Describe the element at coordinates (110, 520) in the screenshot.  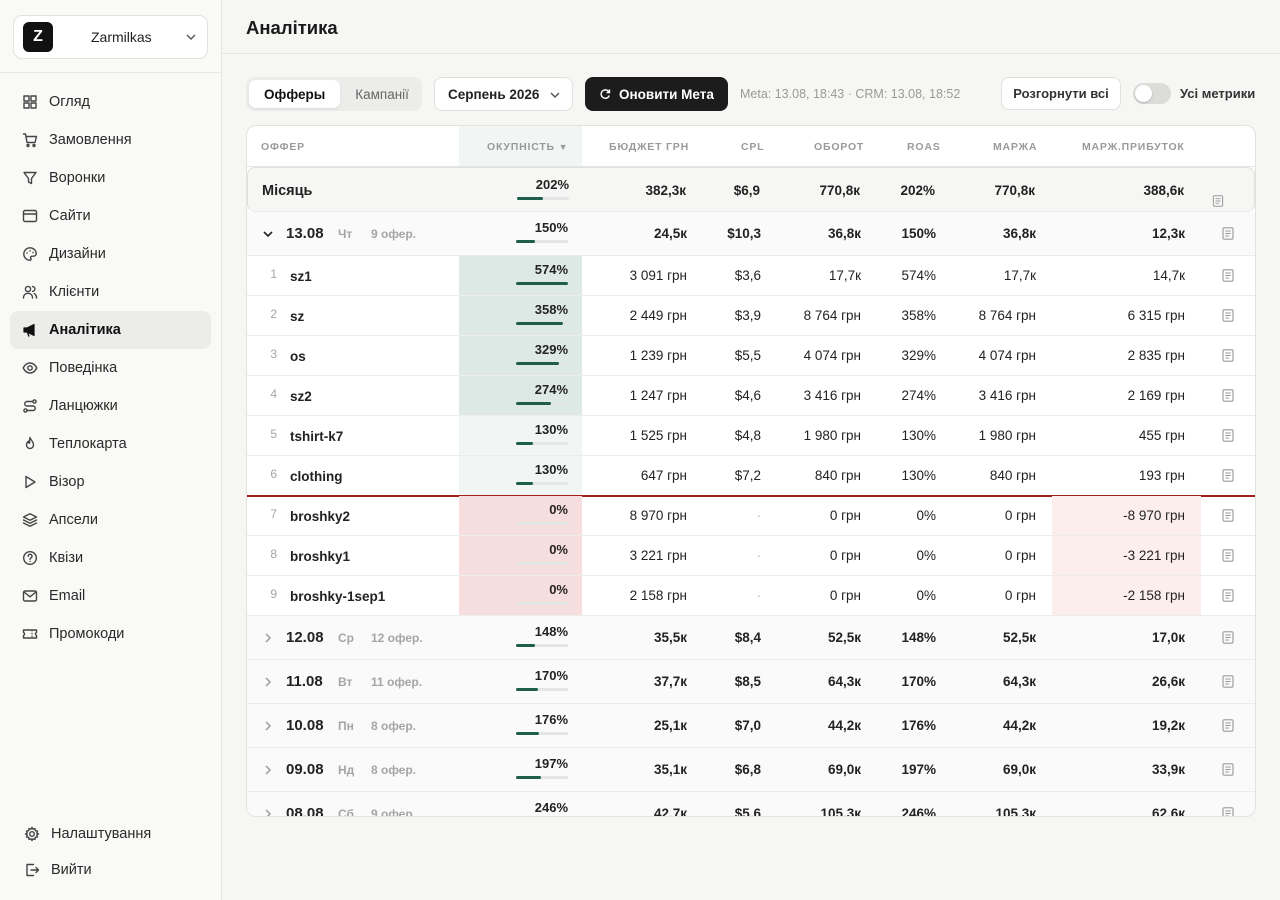
I see `sidebar-item-layers: Апсели` at that location.